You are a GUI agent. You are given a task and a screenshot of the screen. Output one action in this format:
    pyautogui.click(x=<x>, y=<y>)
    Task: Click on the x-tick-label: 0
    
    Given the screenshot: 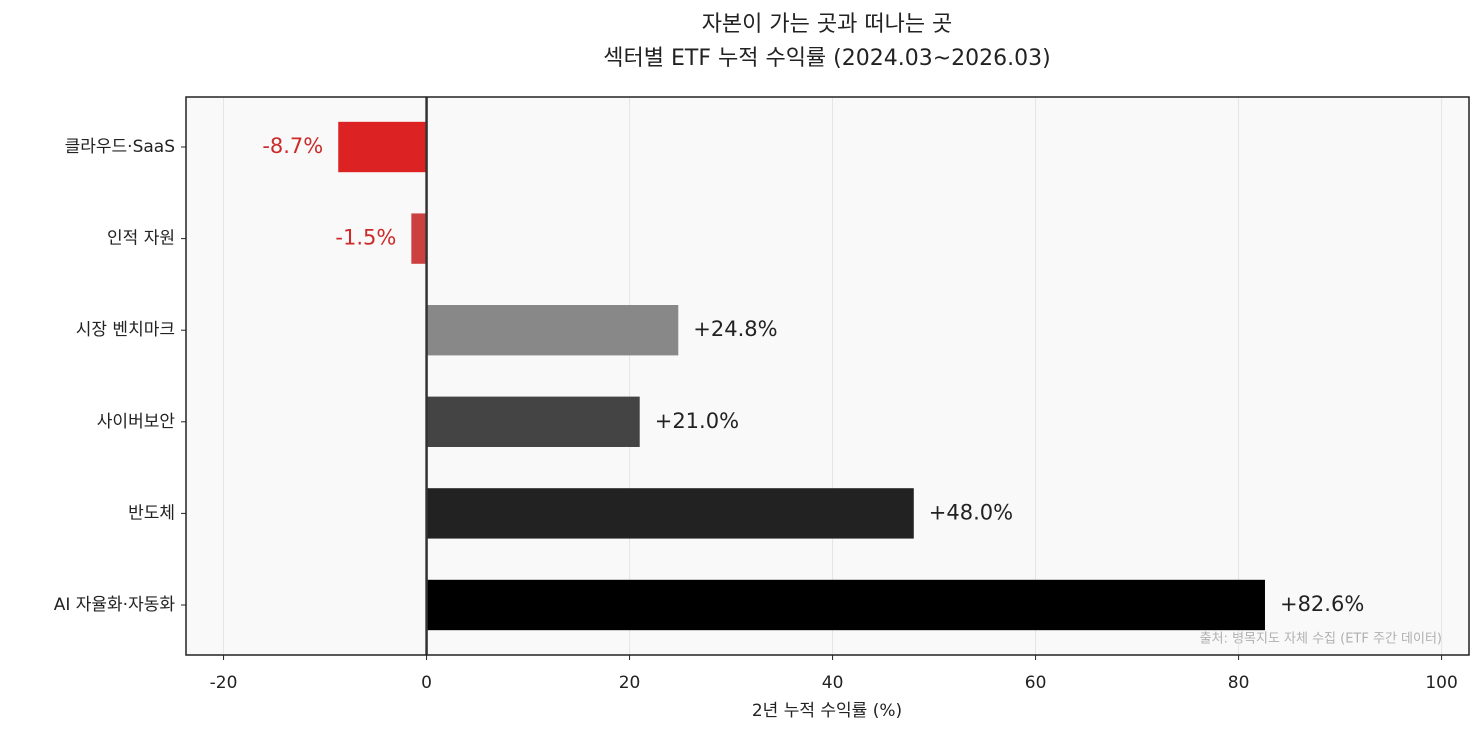 What is the action you would take?
    pyautogui.click(x=426, y=683)
    